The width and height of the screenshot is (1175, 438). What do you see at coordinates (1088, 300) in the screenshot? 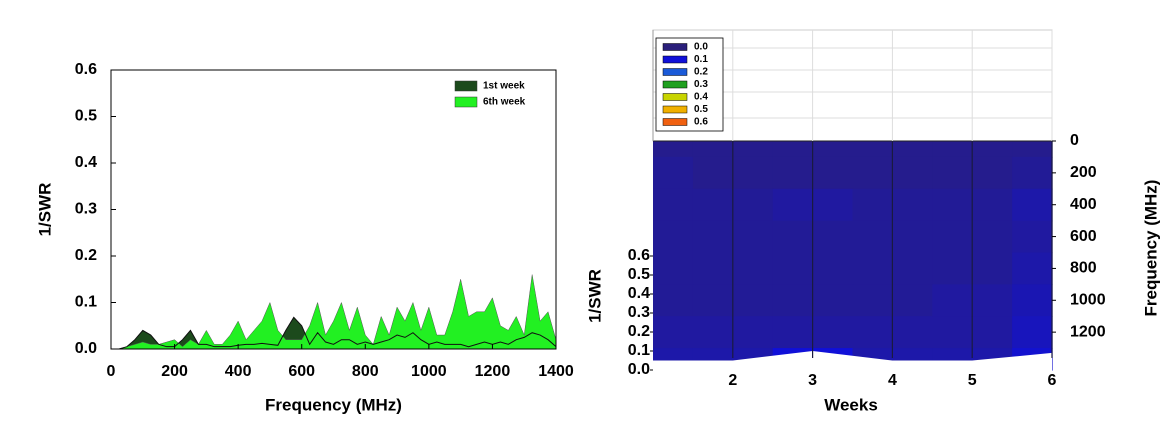
I see `y-tick-label: 1000` at bounding box center [1088, 300].